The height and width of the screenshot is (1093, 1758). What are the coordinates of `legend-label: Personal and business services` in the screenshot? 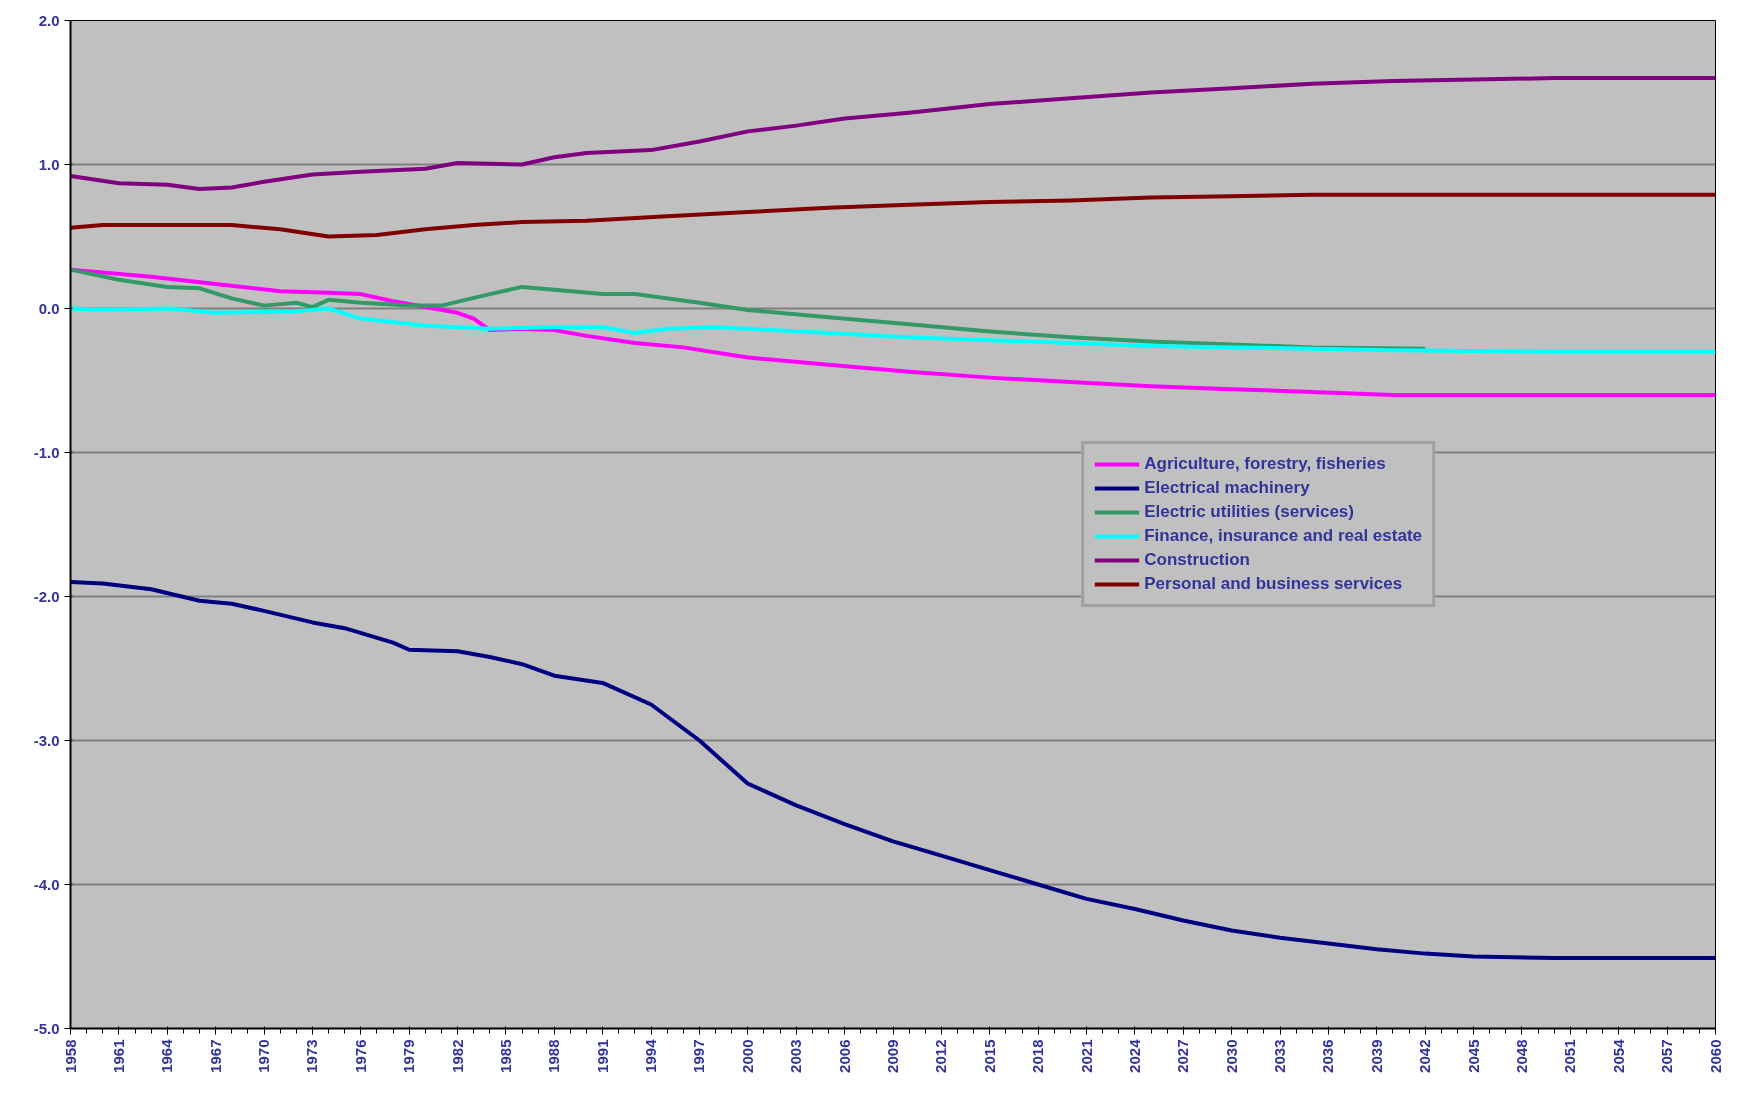 It's located at (1273, 584).